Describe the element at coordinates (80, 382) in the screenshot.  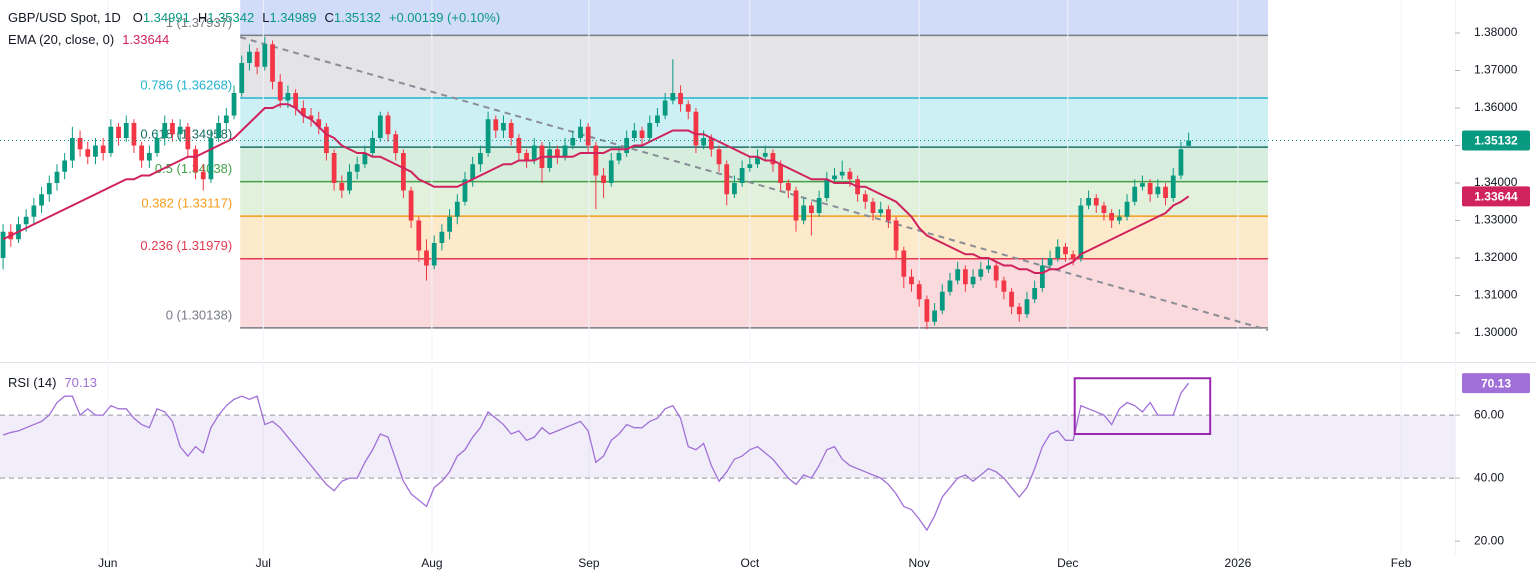
I see `rsi-legend-value: 70.13` at that location.